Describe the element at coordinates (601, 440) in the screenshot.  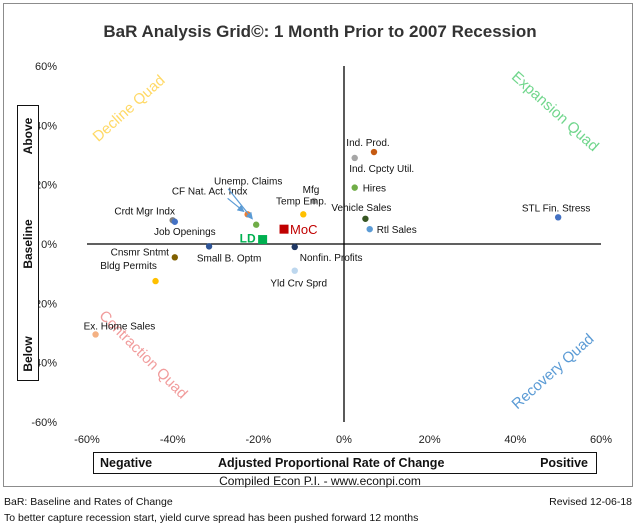
I see `x-tick-label: 60%` at that location.